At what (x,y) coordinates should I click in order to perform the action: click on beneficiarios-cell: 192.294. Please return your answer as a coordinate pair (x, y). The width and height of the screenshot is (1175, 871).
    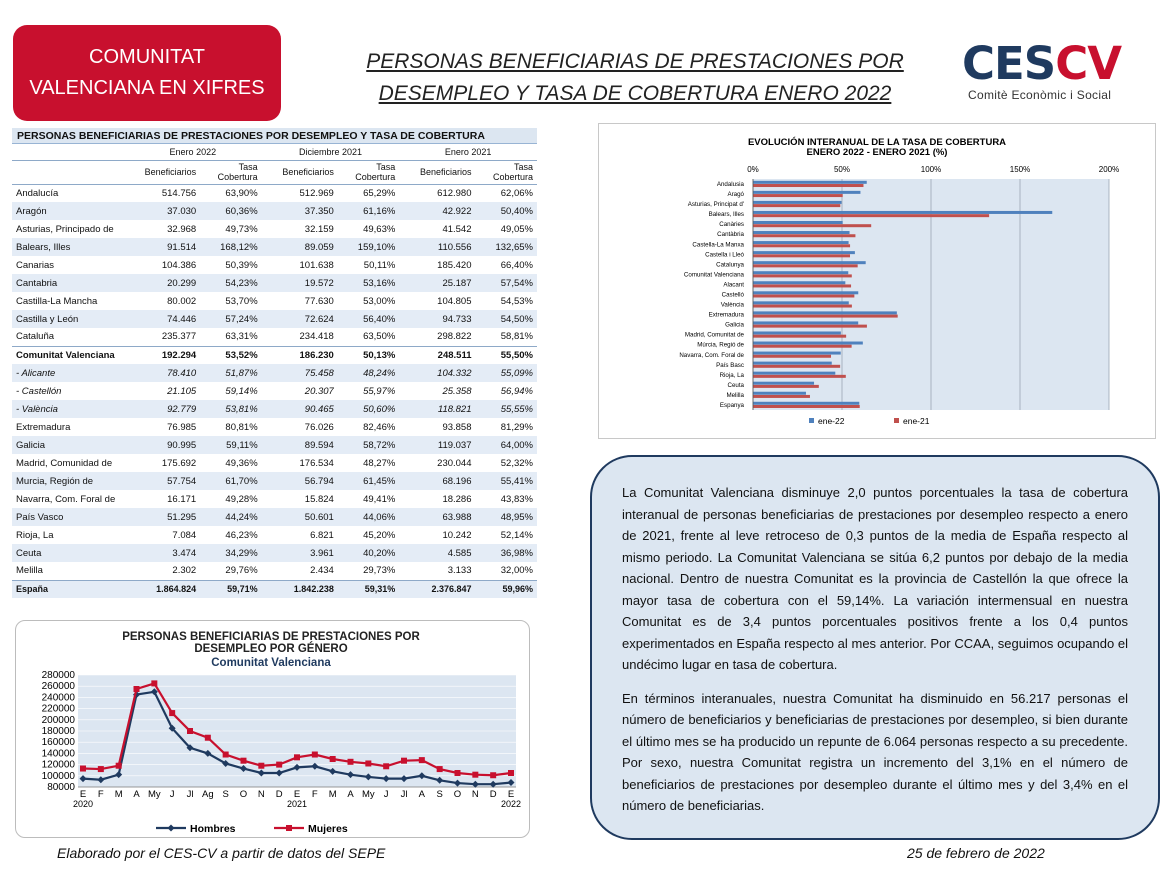
    Looking at the image, I should click on (162, 354).